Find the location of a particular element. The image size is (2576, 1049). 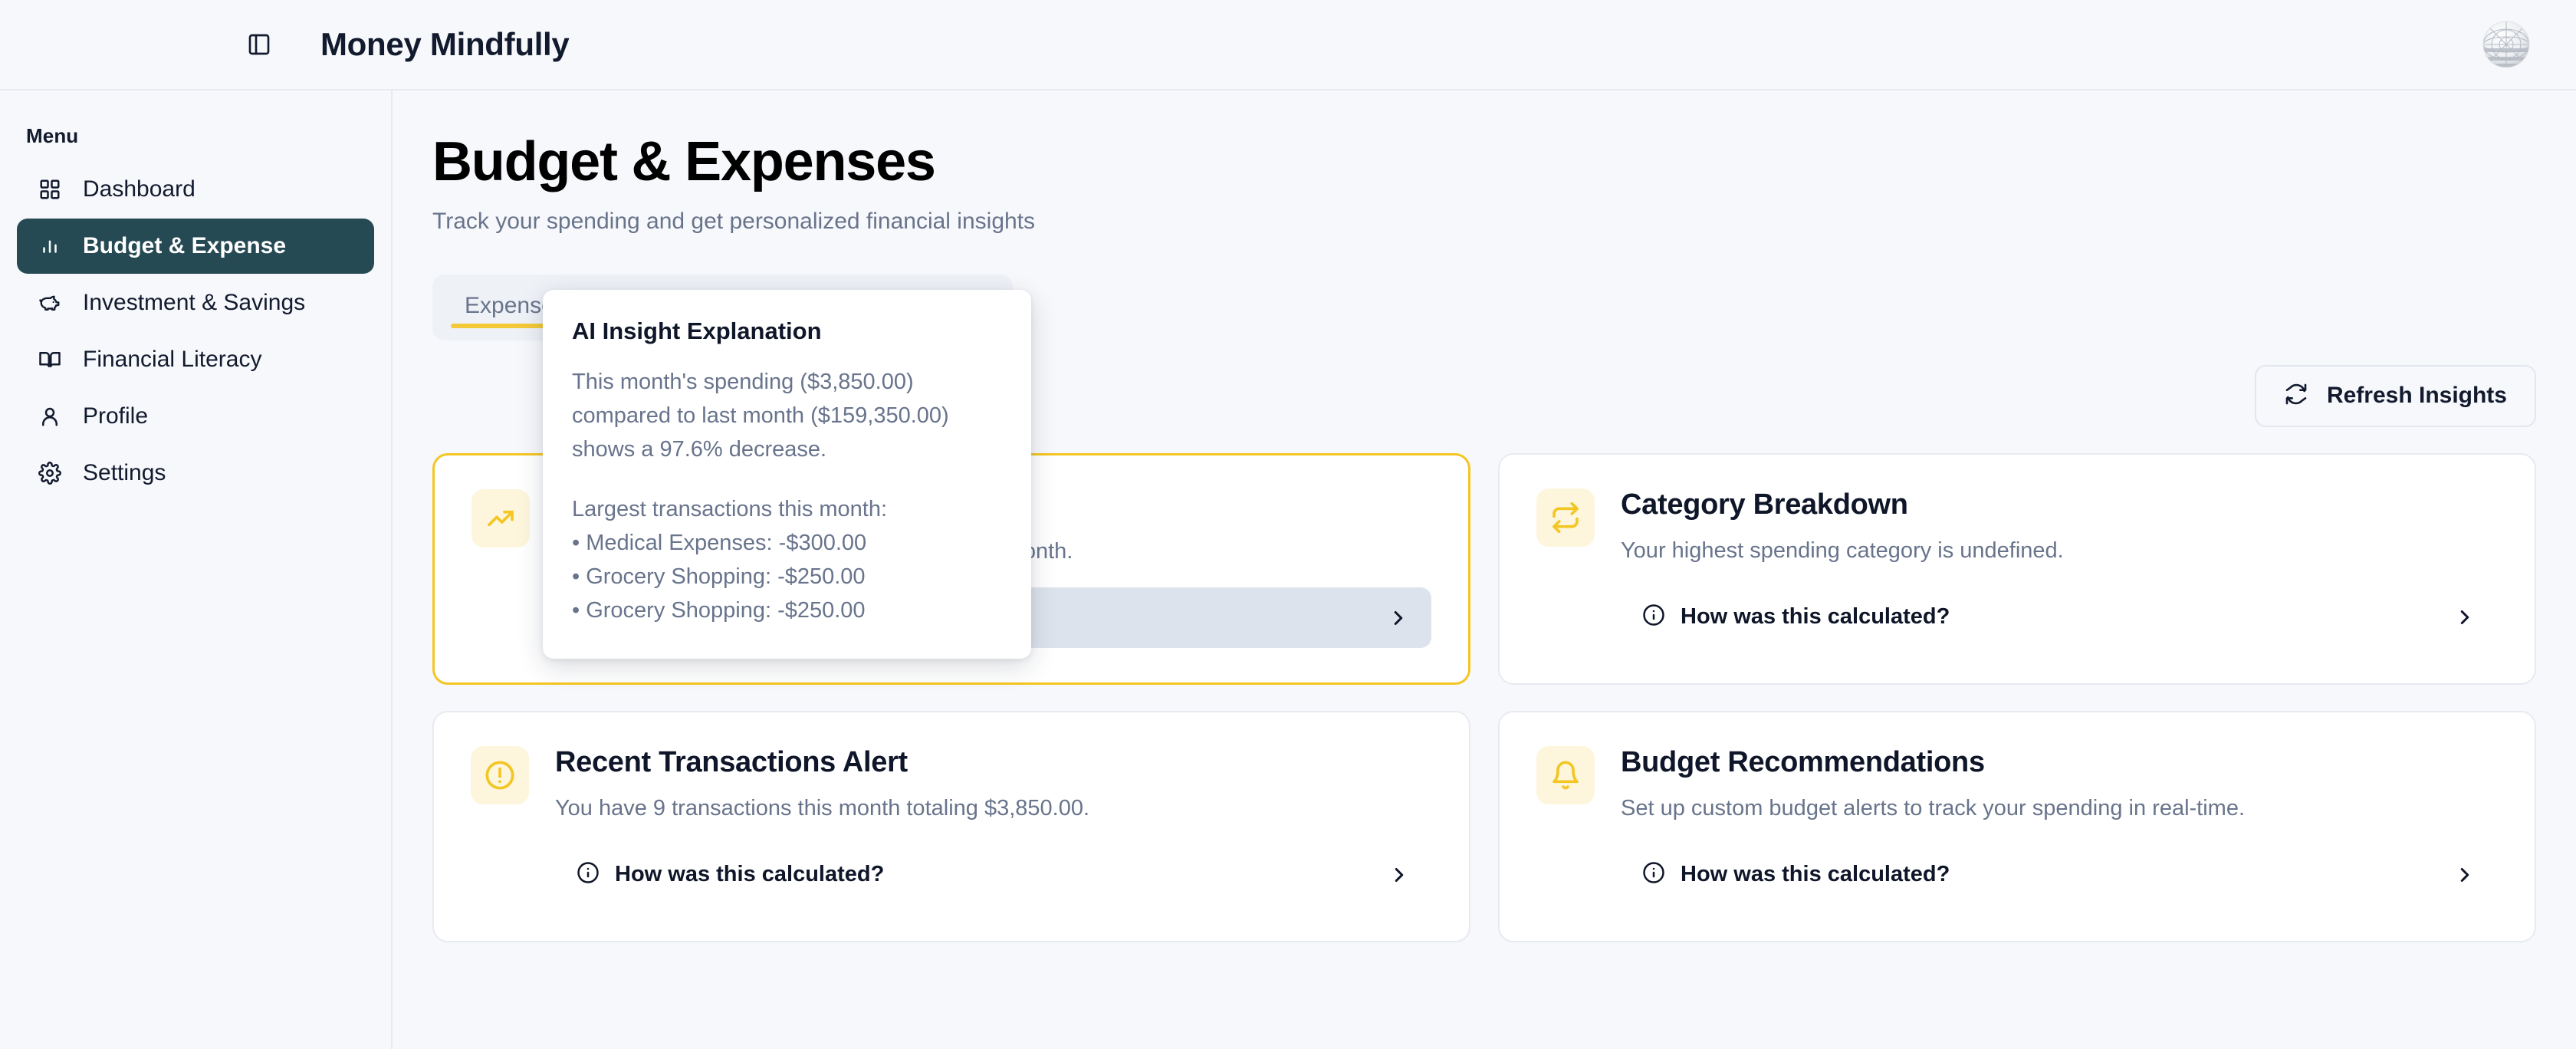

sidebar-item-financial-literacy: Financial Literacy is located at coordinates (195, 359).